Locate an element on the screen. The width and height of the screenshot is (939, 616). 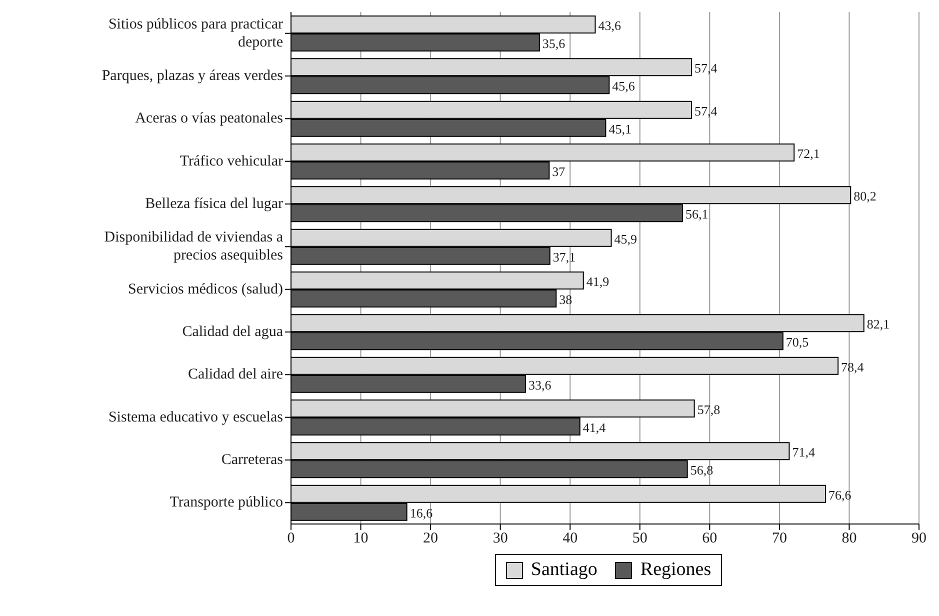
data-label: 45,6 is located at coordinates (624, 86).